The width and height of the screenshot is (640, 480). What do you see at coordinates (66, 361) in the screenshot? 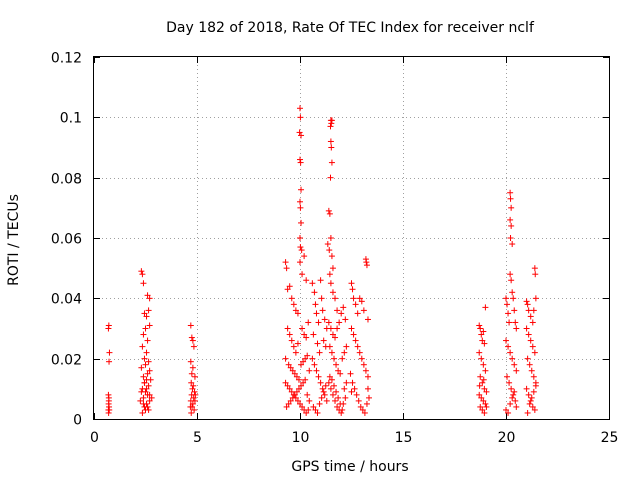
I see `y-tick-label: 0.02` at bounding box center [66, 361].